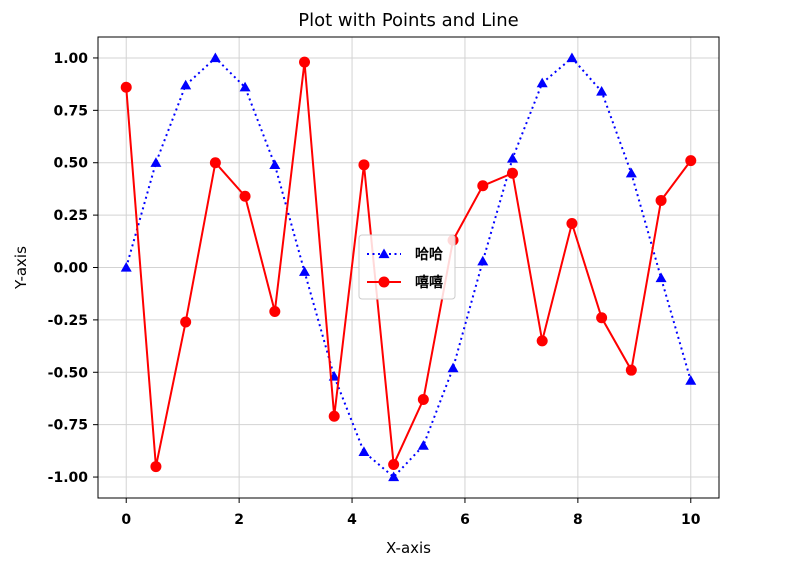 This screenshot has width=806, height=565. Describe the element at coordinates (126, 520) in the screenshot. I see `x-tick-label: 0` at that location.